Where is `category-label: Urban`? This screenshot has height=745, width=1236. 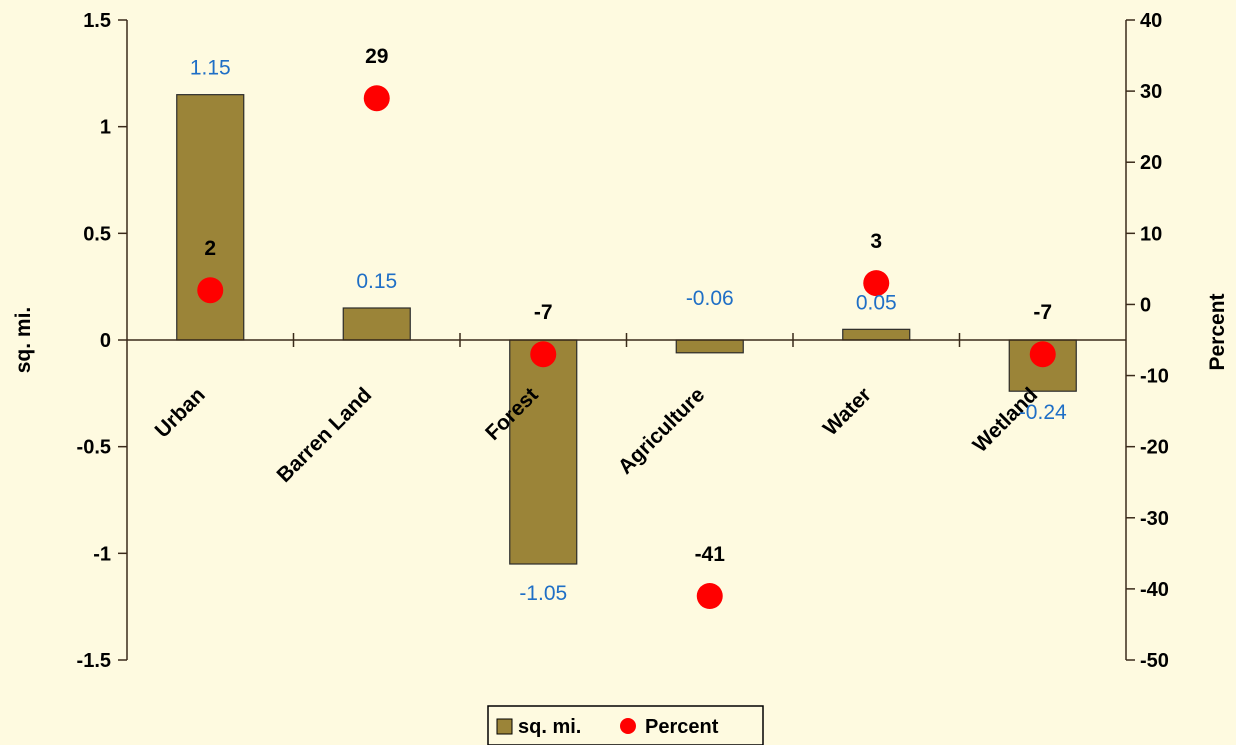 category-label: Urban is located at coordinates (180, 412).